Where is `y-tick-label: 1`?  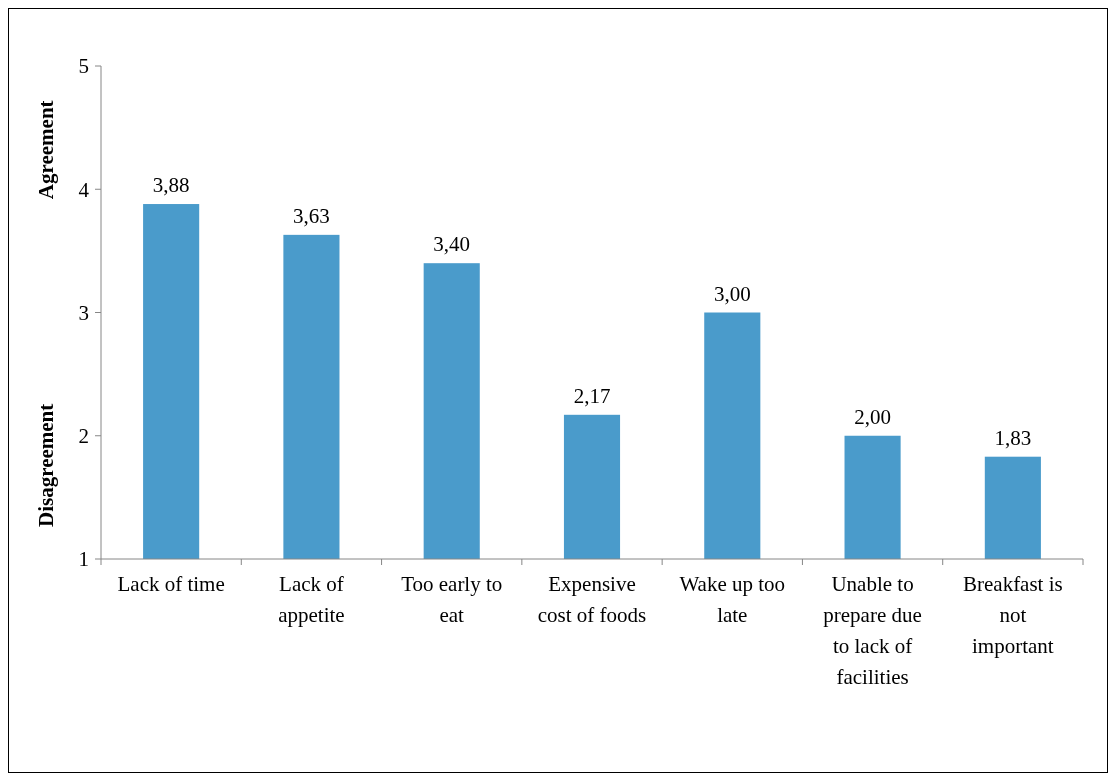 y-tick-label: 1 is located at coordinates (83, 559).